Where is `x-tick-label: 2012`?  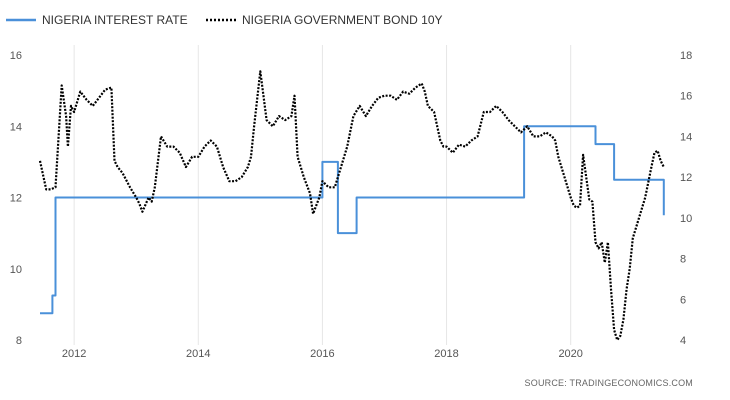
x-tick-label: 2012 is located at coordinates (74, 354).